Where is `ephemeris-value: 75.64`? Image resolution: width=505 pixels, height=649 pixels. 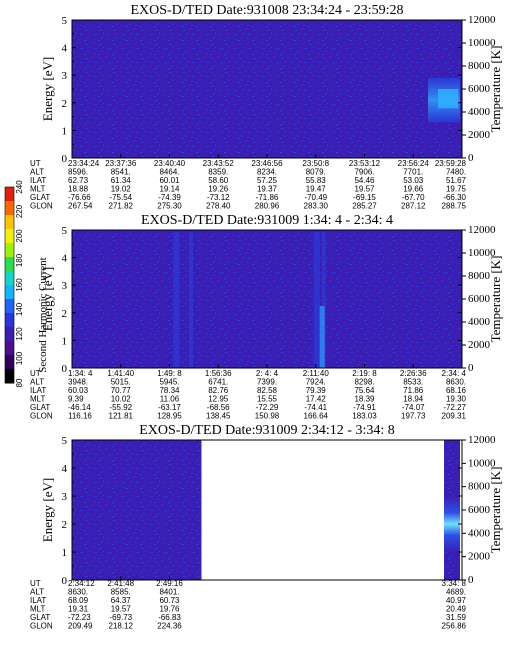 ephemeris-value: 75.64 is located at coordinates (364, 390).